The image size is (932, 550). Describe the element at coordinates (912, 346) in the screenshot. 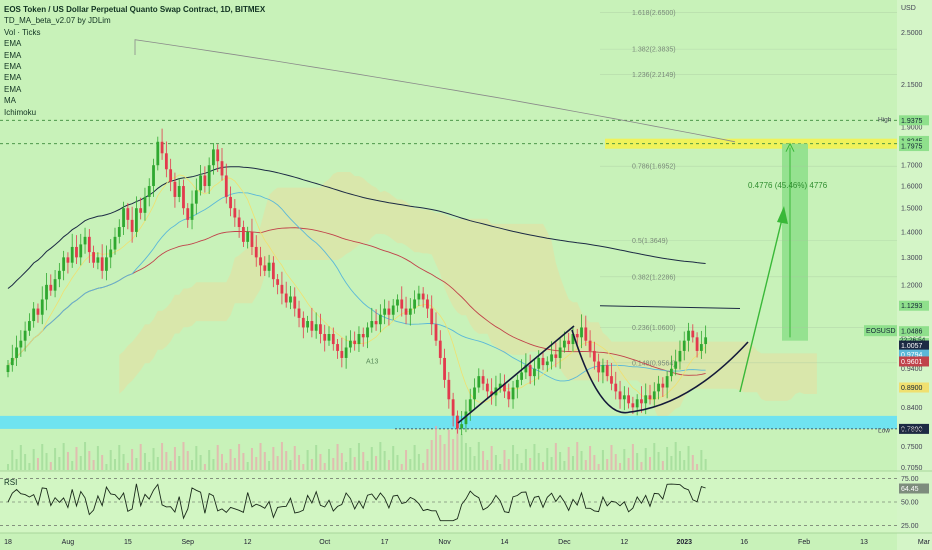

I see `price-marker-value: 1.0057` at that location.